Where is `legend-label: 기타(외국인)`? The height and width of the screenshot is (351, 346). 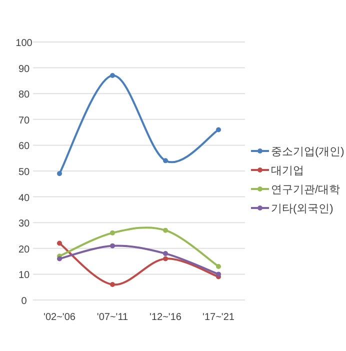
legend-label: 기타(외국인) is located at coordinates (302, 209).